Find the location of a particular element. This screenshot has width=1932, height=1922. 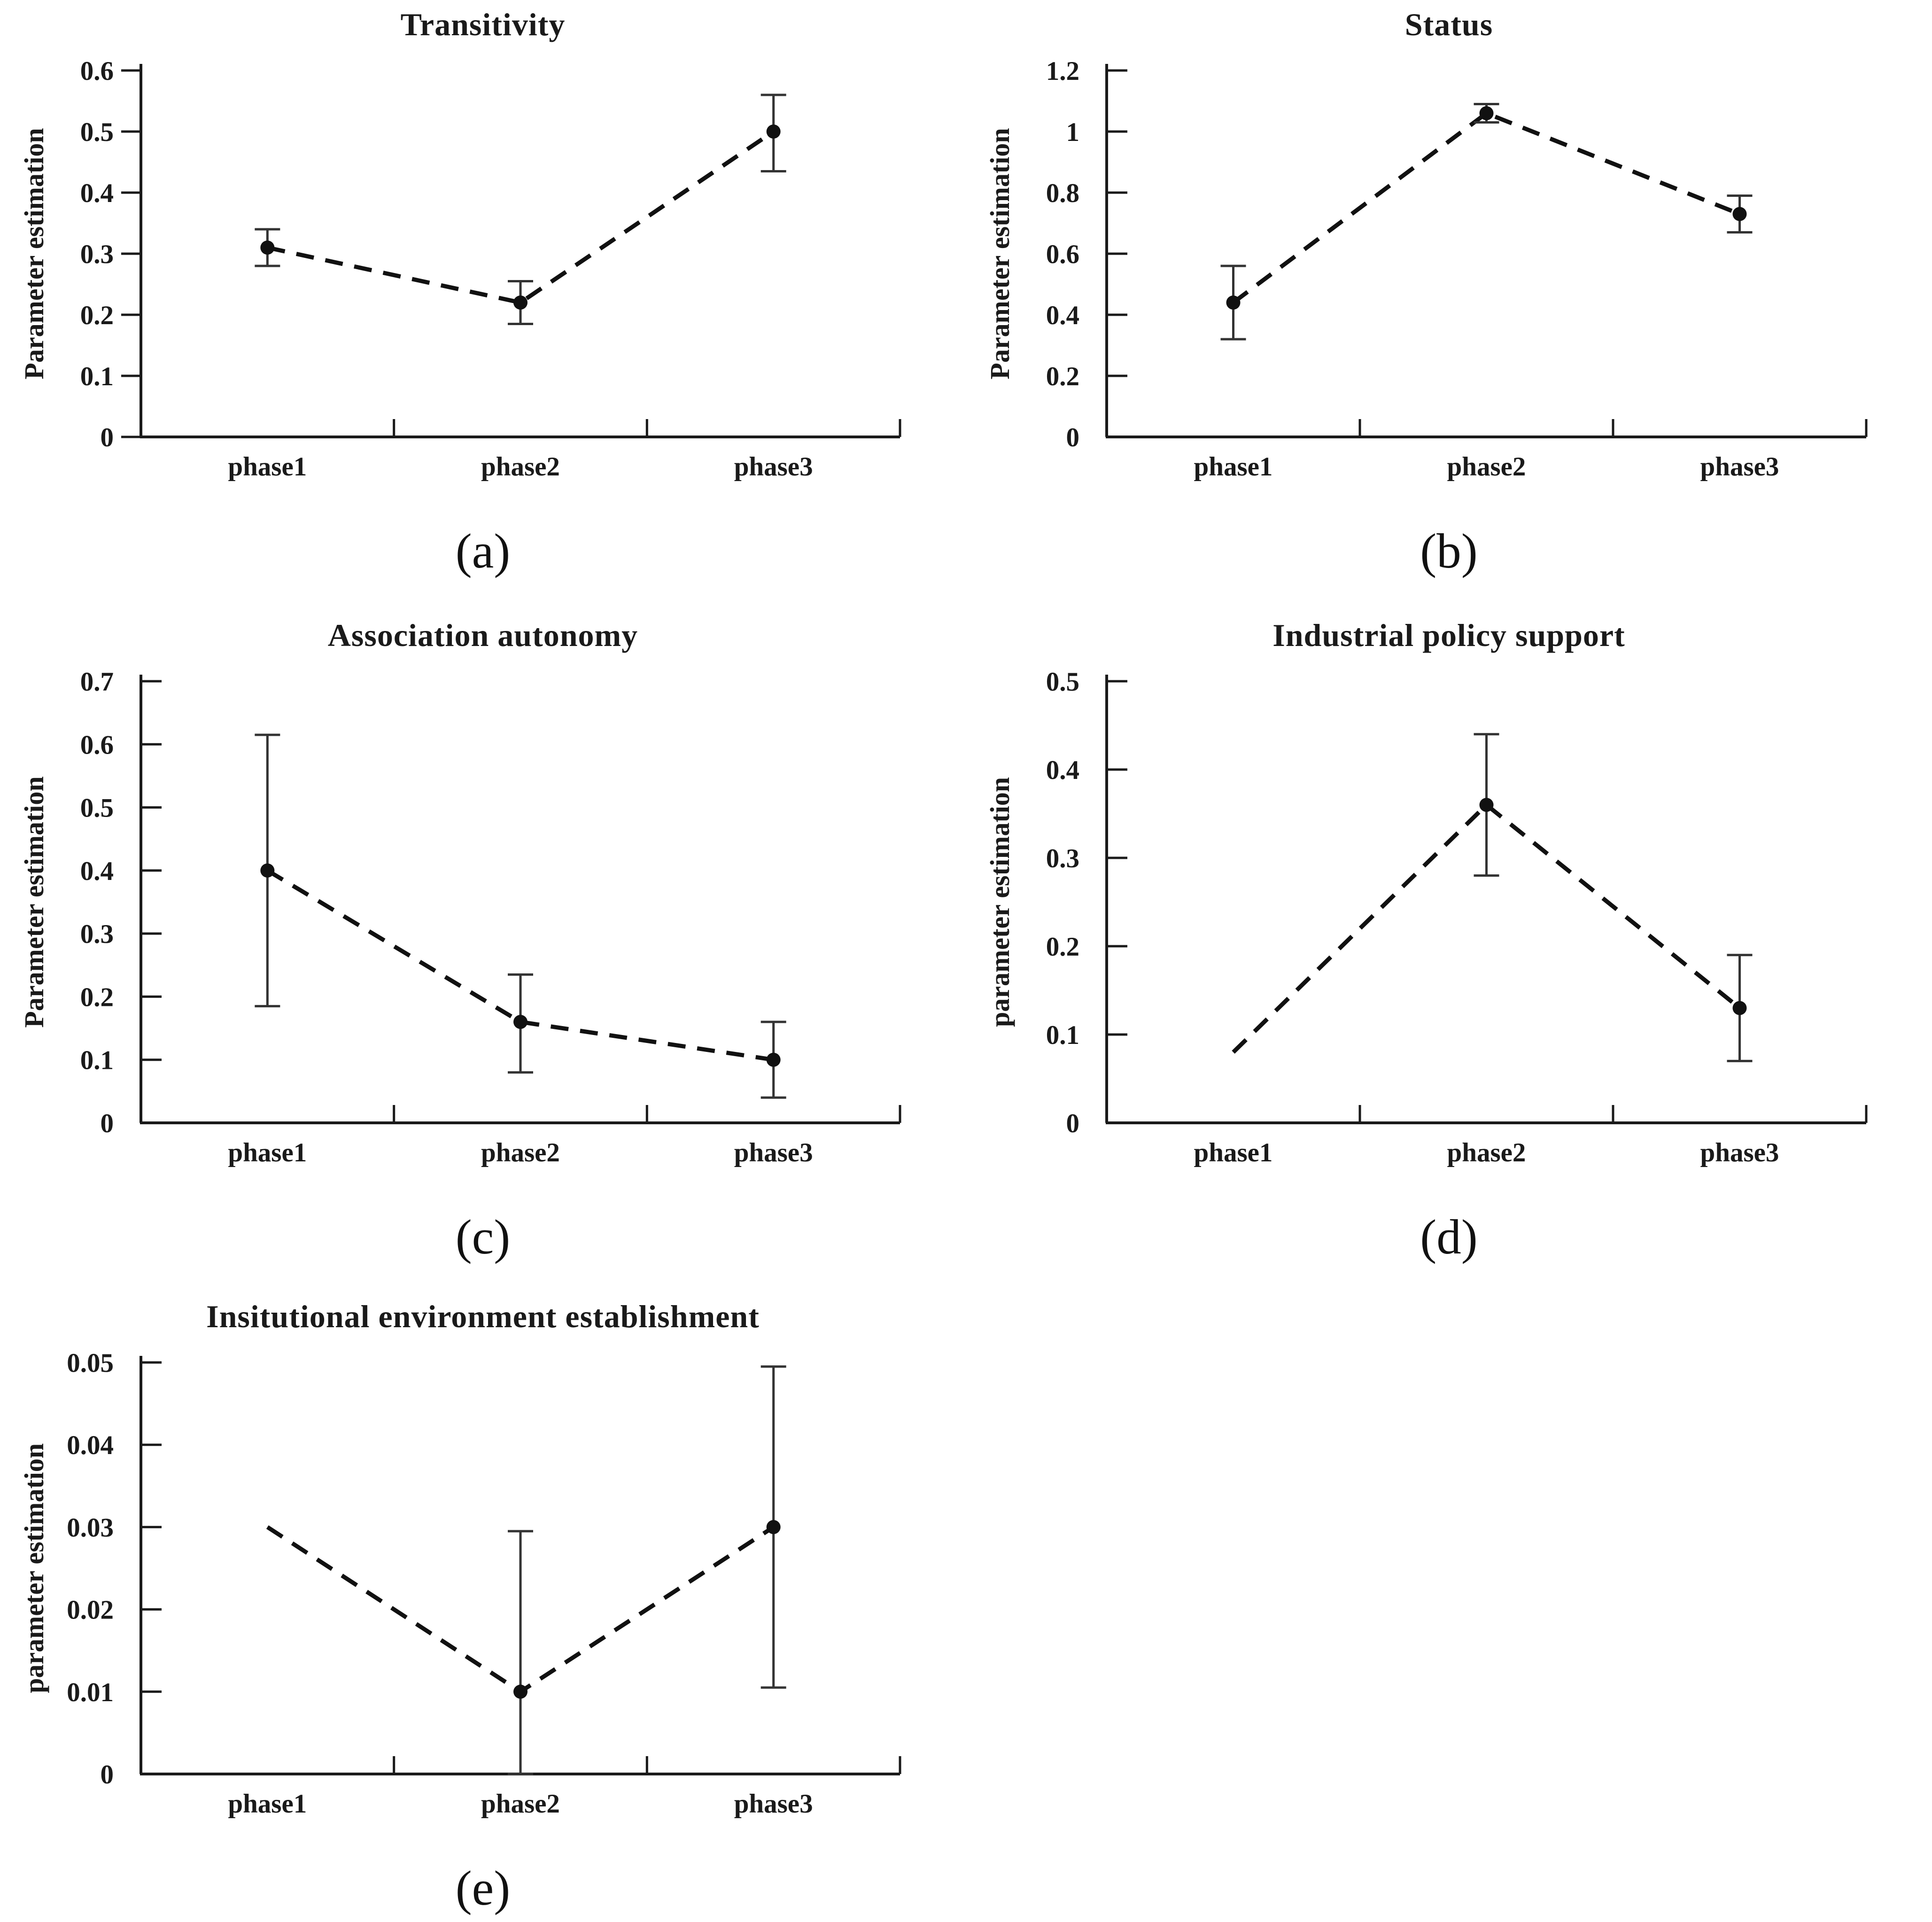

chart-c-title: Association autonomy is located at coordinates (482, 635).